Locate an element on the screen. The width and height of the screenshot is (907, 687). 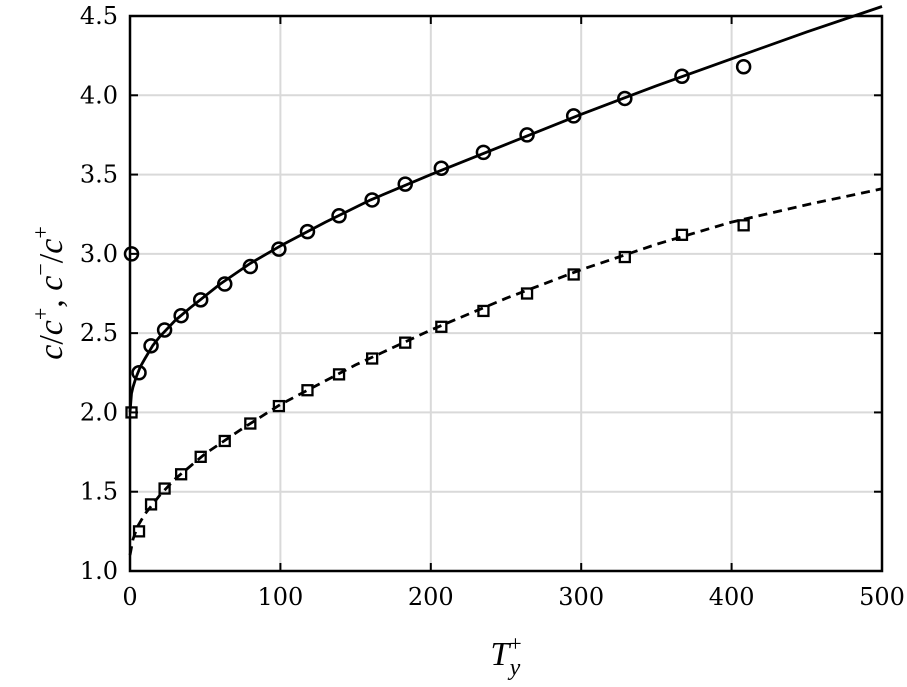
x-tick-label: 300 is located at coordinates (581, 597).